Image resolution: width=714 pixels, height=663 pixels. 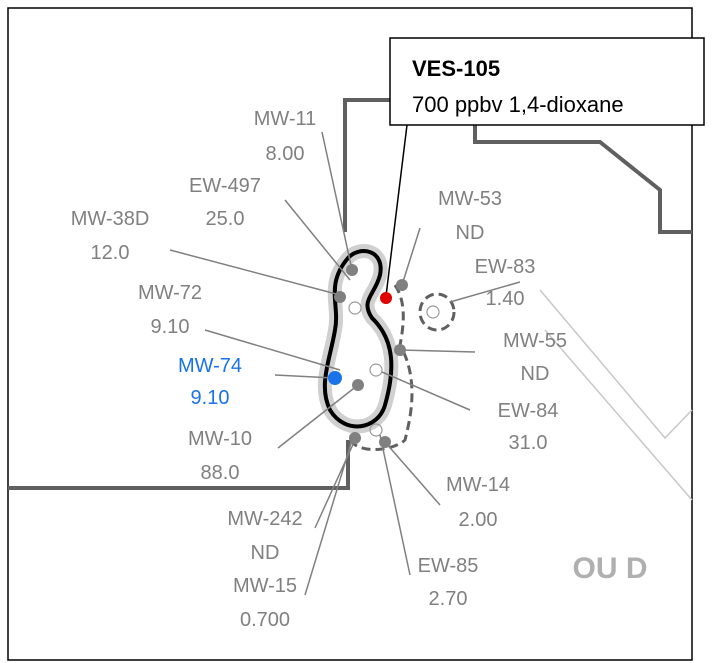 I want to click on ou-boundary, so click(x=517, y=166).